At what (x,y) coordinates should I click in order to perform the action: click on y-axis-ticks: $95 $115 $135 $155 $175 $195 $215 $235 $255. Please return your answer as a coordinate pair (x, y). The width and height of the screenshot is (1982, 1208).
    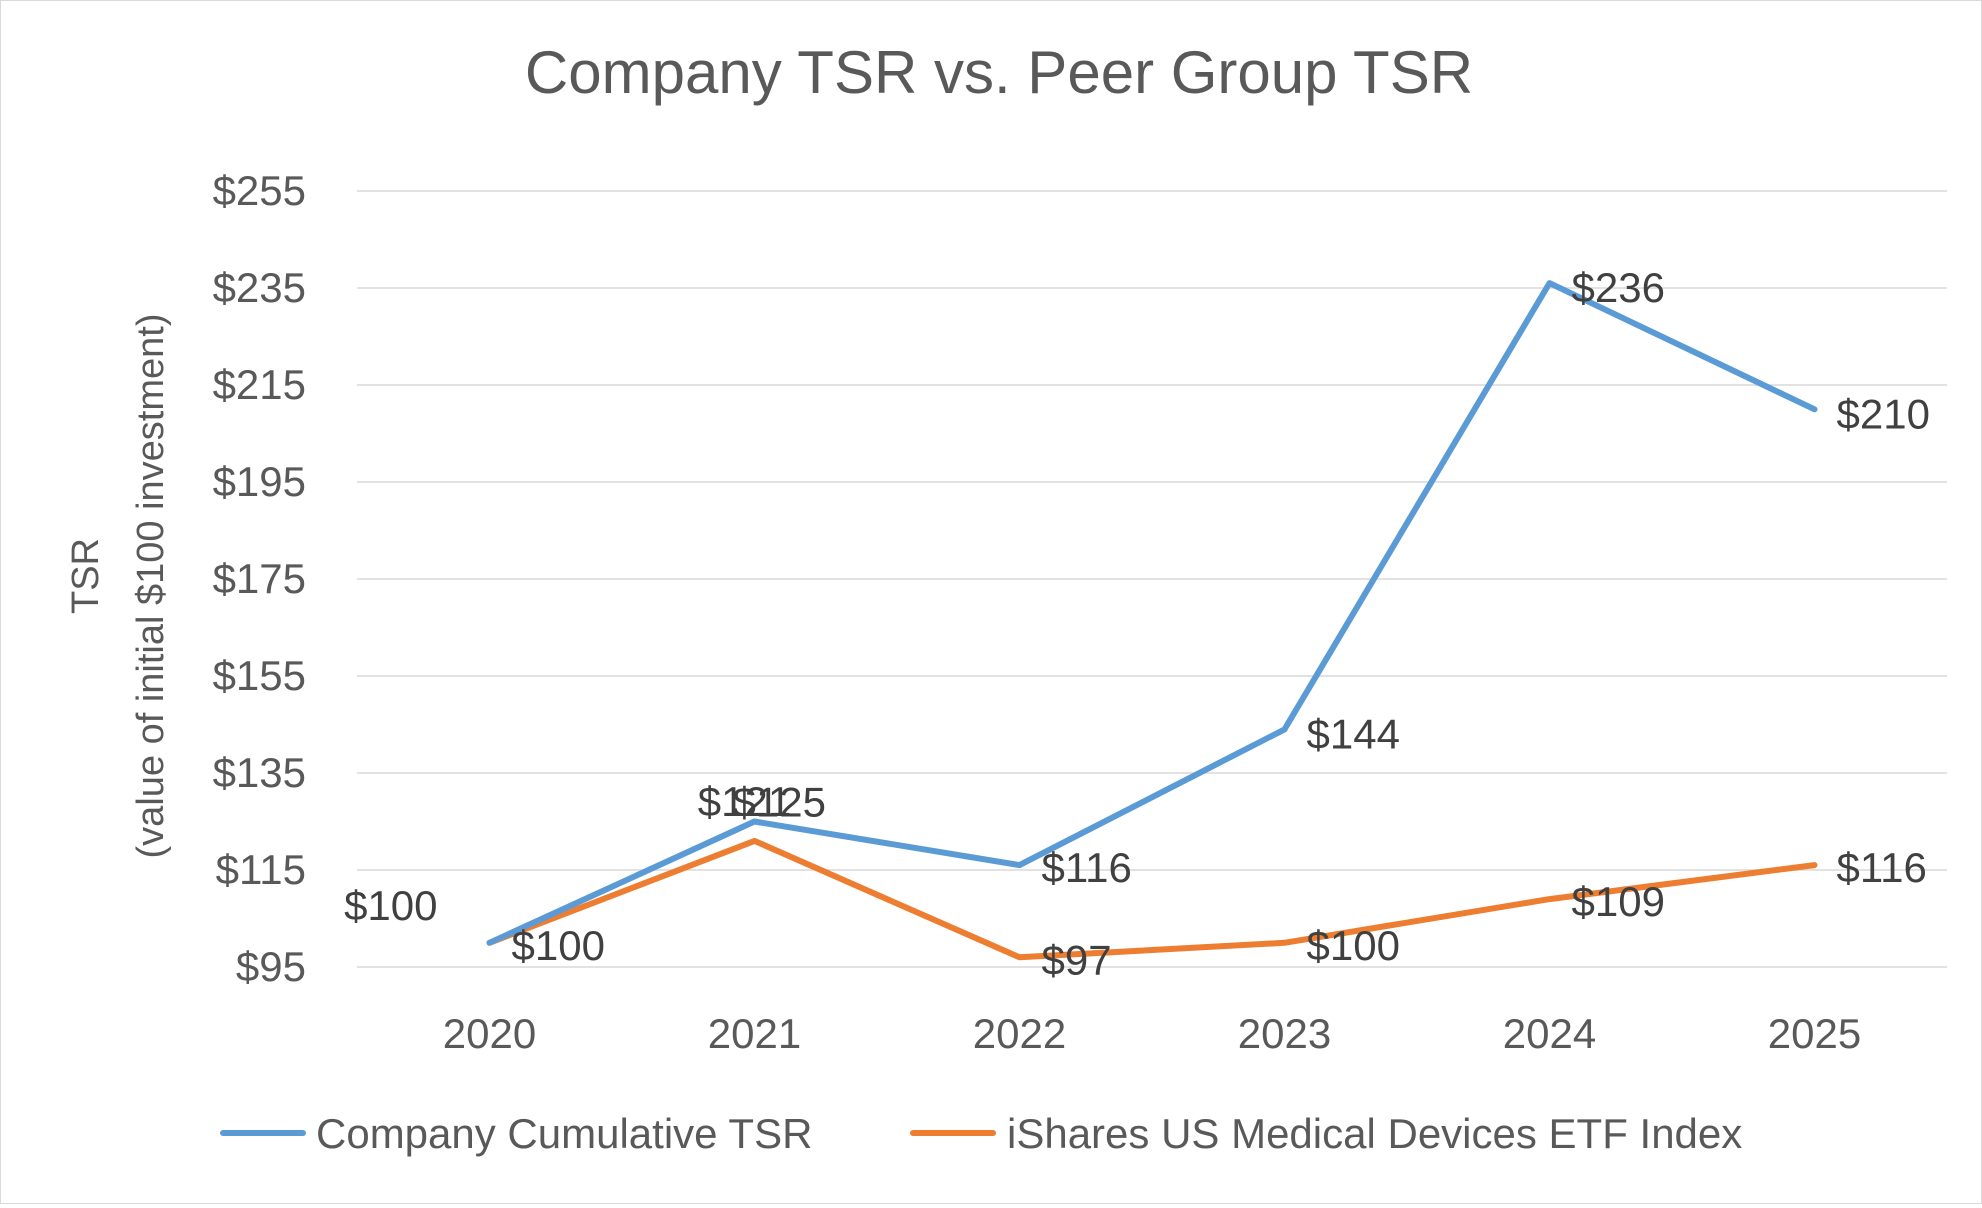
    Looking at the image, I should click on (259, 578).